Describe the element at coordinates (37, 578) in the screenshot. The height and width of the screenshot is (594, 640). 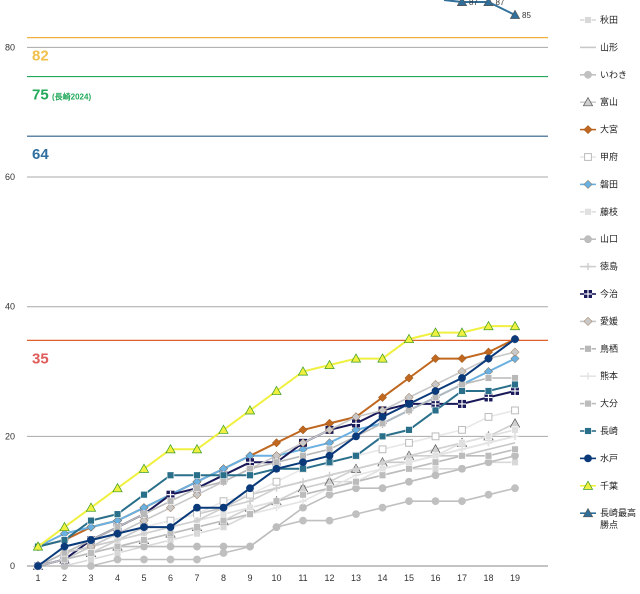
I see `x-tick-label: 1` at that location.